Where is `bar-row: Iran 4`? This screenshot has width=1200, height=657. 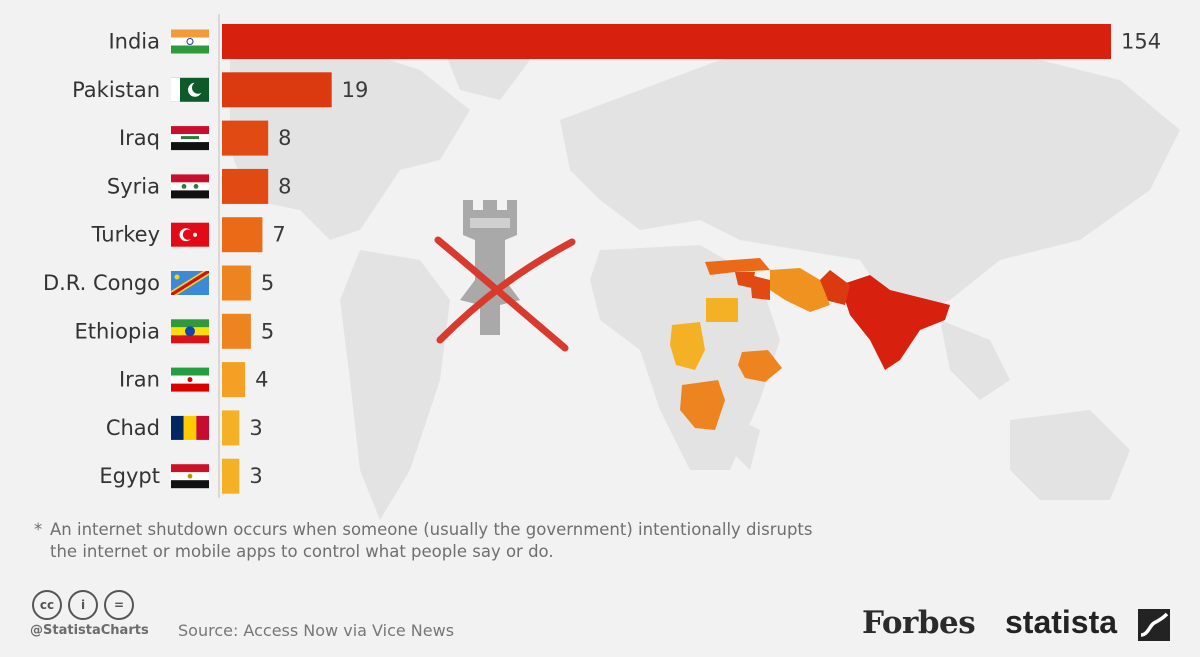 bar-row: Iran 4 is located at coordinates (193, 380).